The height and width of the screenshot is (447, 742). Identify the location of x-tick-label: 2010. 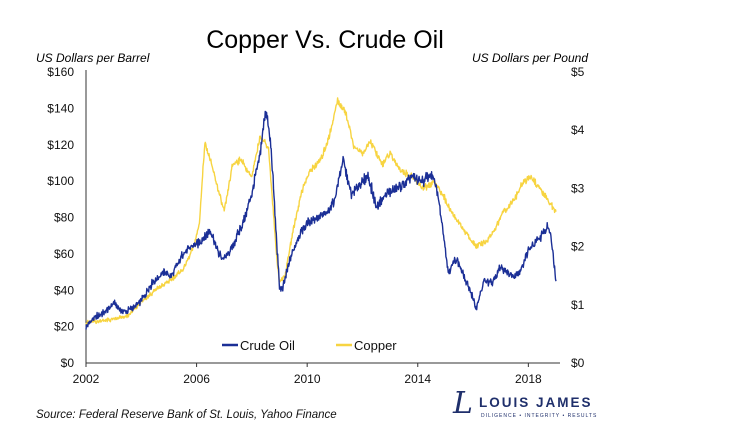
(307, 379).